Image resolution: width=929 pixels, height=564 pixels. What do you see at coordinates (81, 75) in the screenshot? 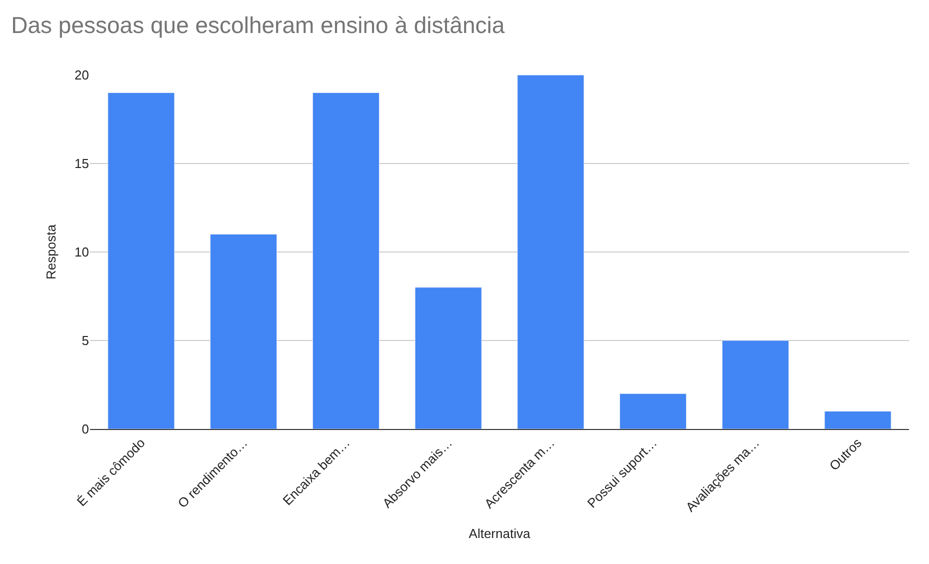
I see `y-tick-label: 20` at bounding box center [81, 75].